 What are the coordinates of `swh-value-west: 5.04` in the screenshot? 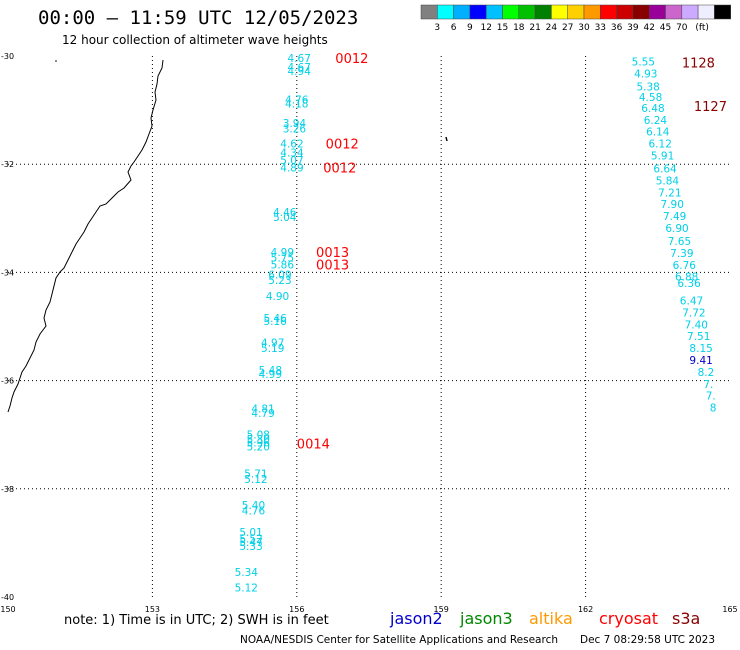 It's located at (285, 218).